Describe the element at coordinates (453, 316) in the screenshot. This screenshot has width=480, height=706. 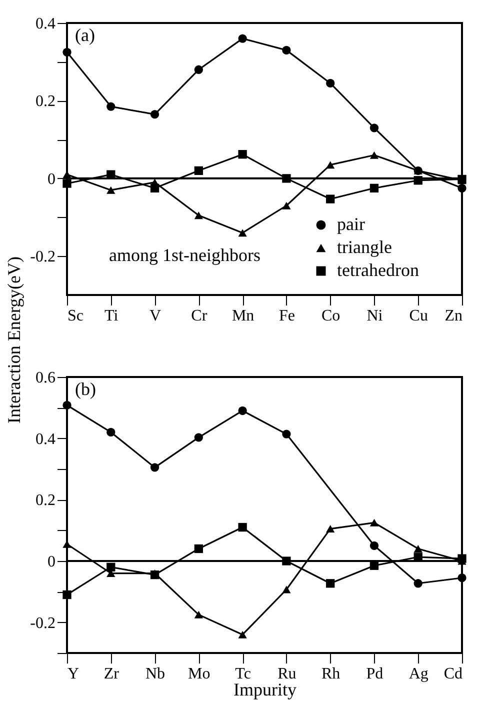
I see `x-tick-label: Zn` at that location.